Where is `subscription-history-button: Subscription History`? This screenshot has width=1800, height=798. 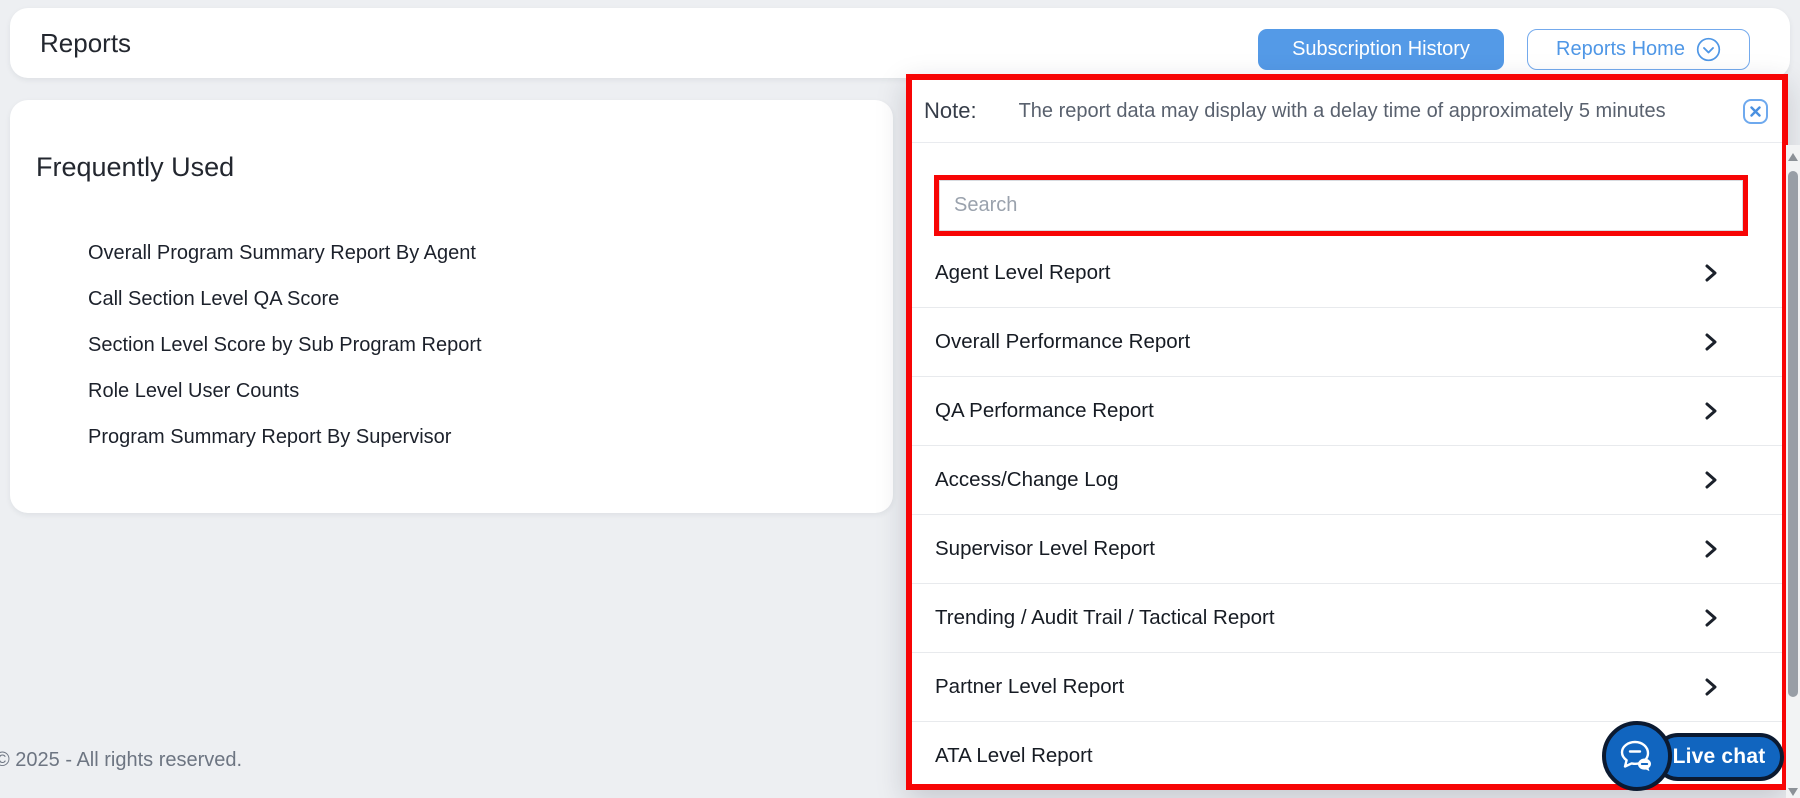
subscription-history-button: Subscription History is located at coordinates (1381, 49).